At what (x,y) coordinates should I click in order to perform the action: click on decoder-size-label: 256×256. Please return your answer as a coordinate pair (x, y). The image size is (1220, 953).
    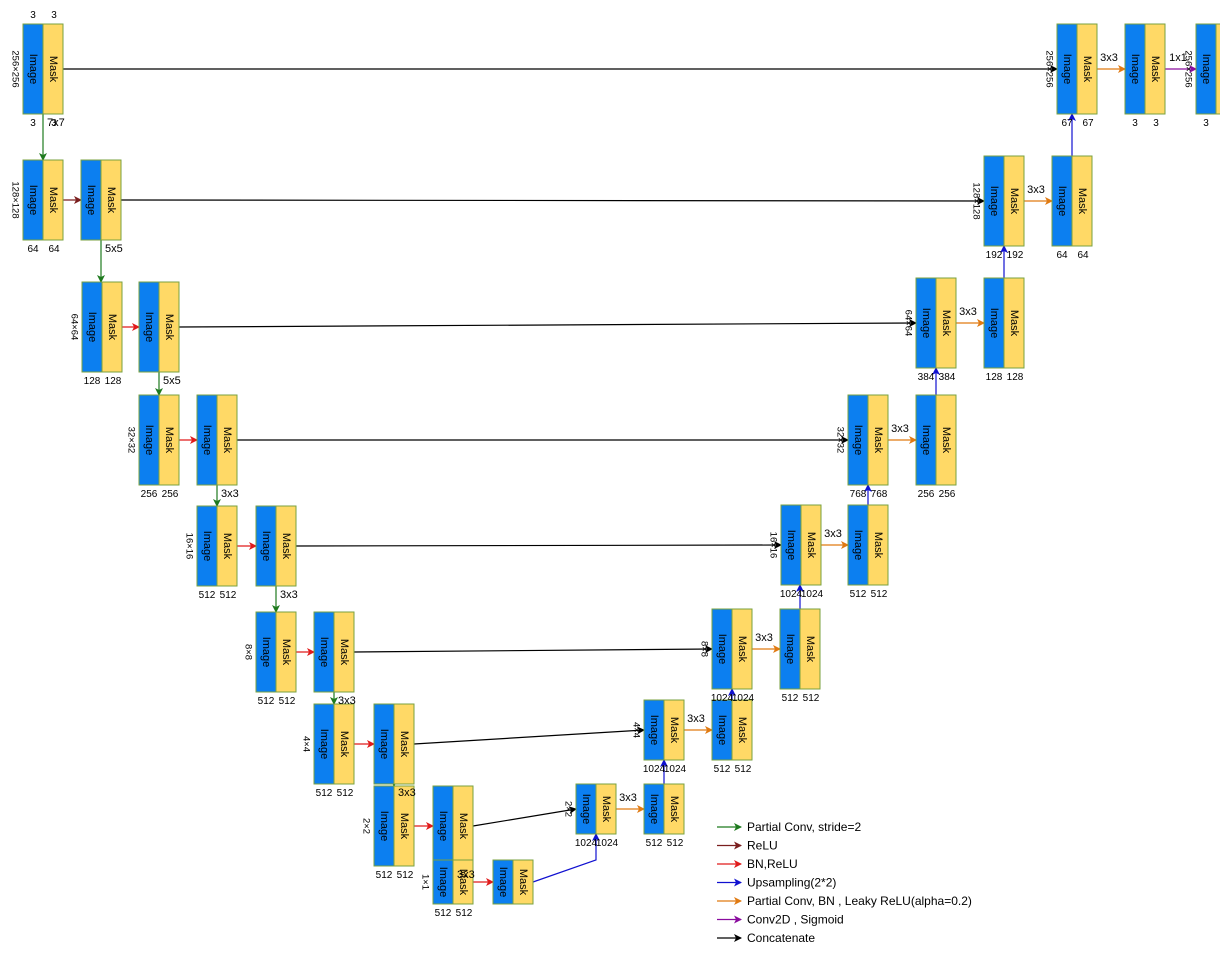
    Looking at the image, I should click on (1049, 68).